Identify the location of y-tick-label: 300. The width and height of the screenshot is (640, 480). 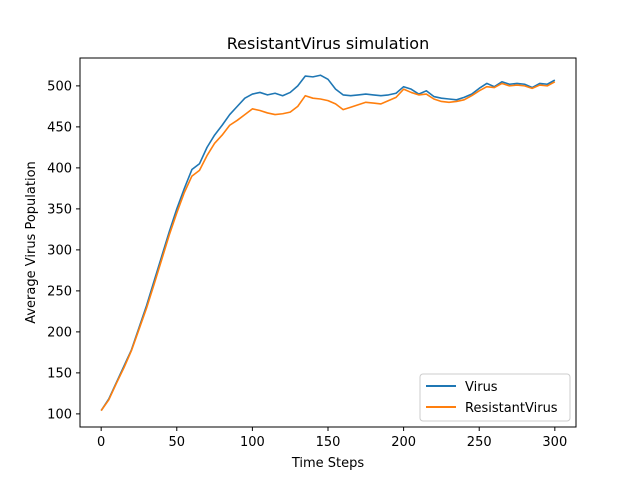
(59, 250).